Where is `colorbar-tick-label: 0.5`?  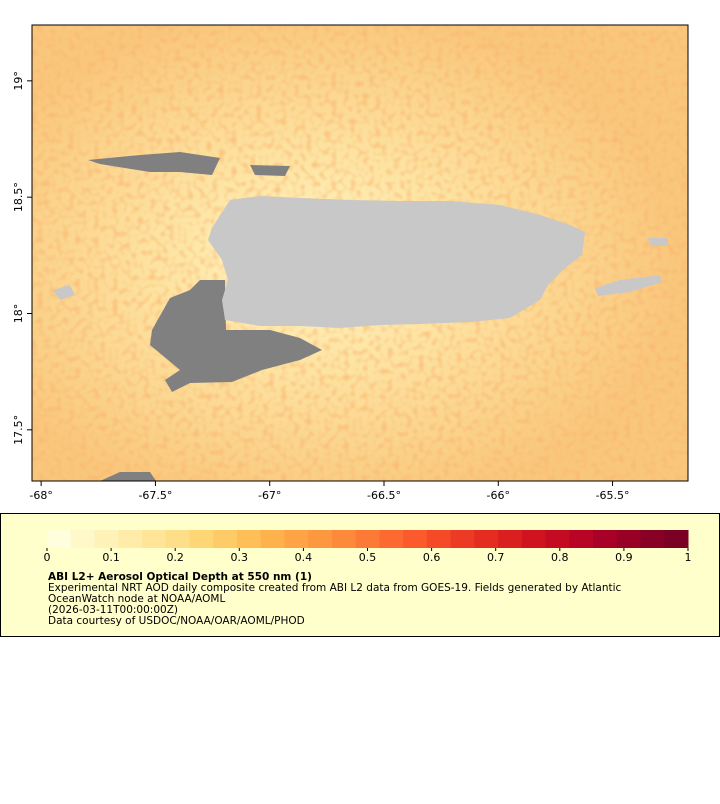
colorbar-tick-label: 0.5 is located at coordinates (368, 557).